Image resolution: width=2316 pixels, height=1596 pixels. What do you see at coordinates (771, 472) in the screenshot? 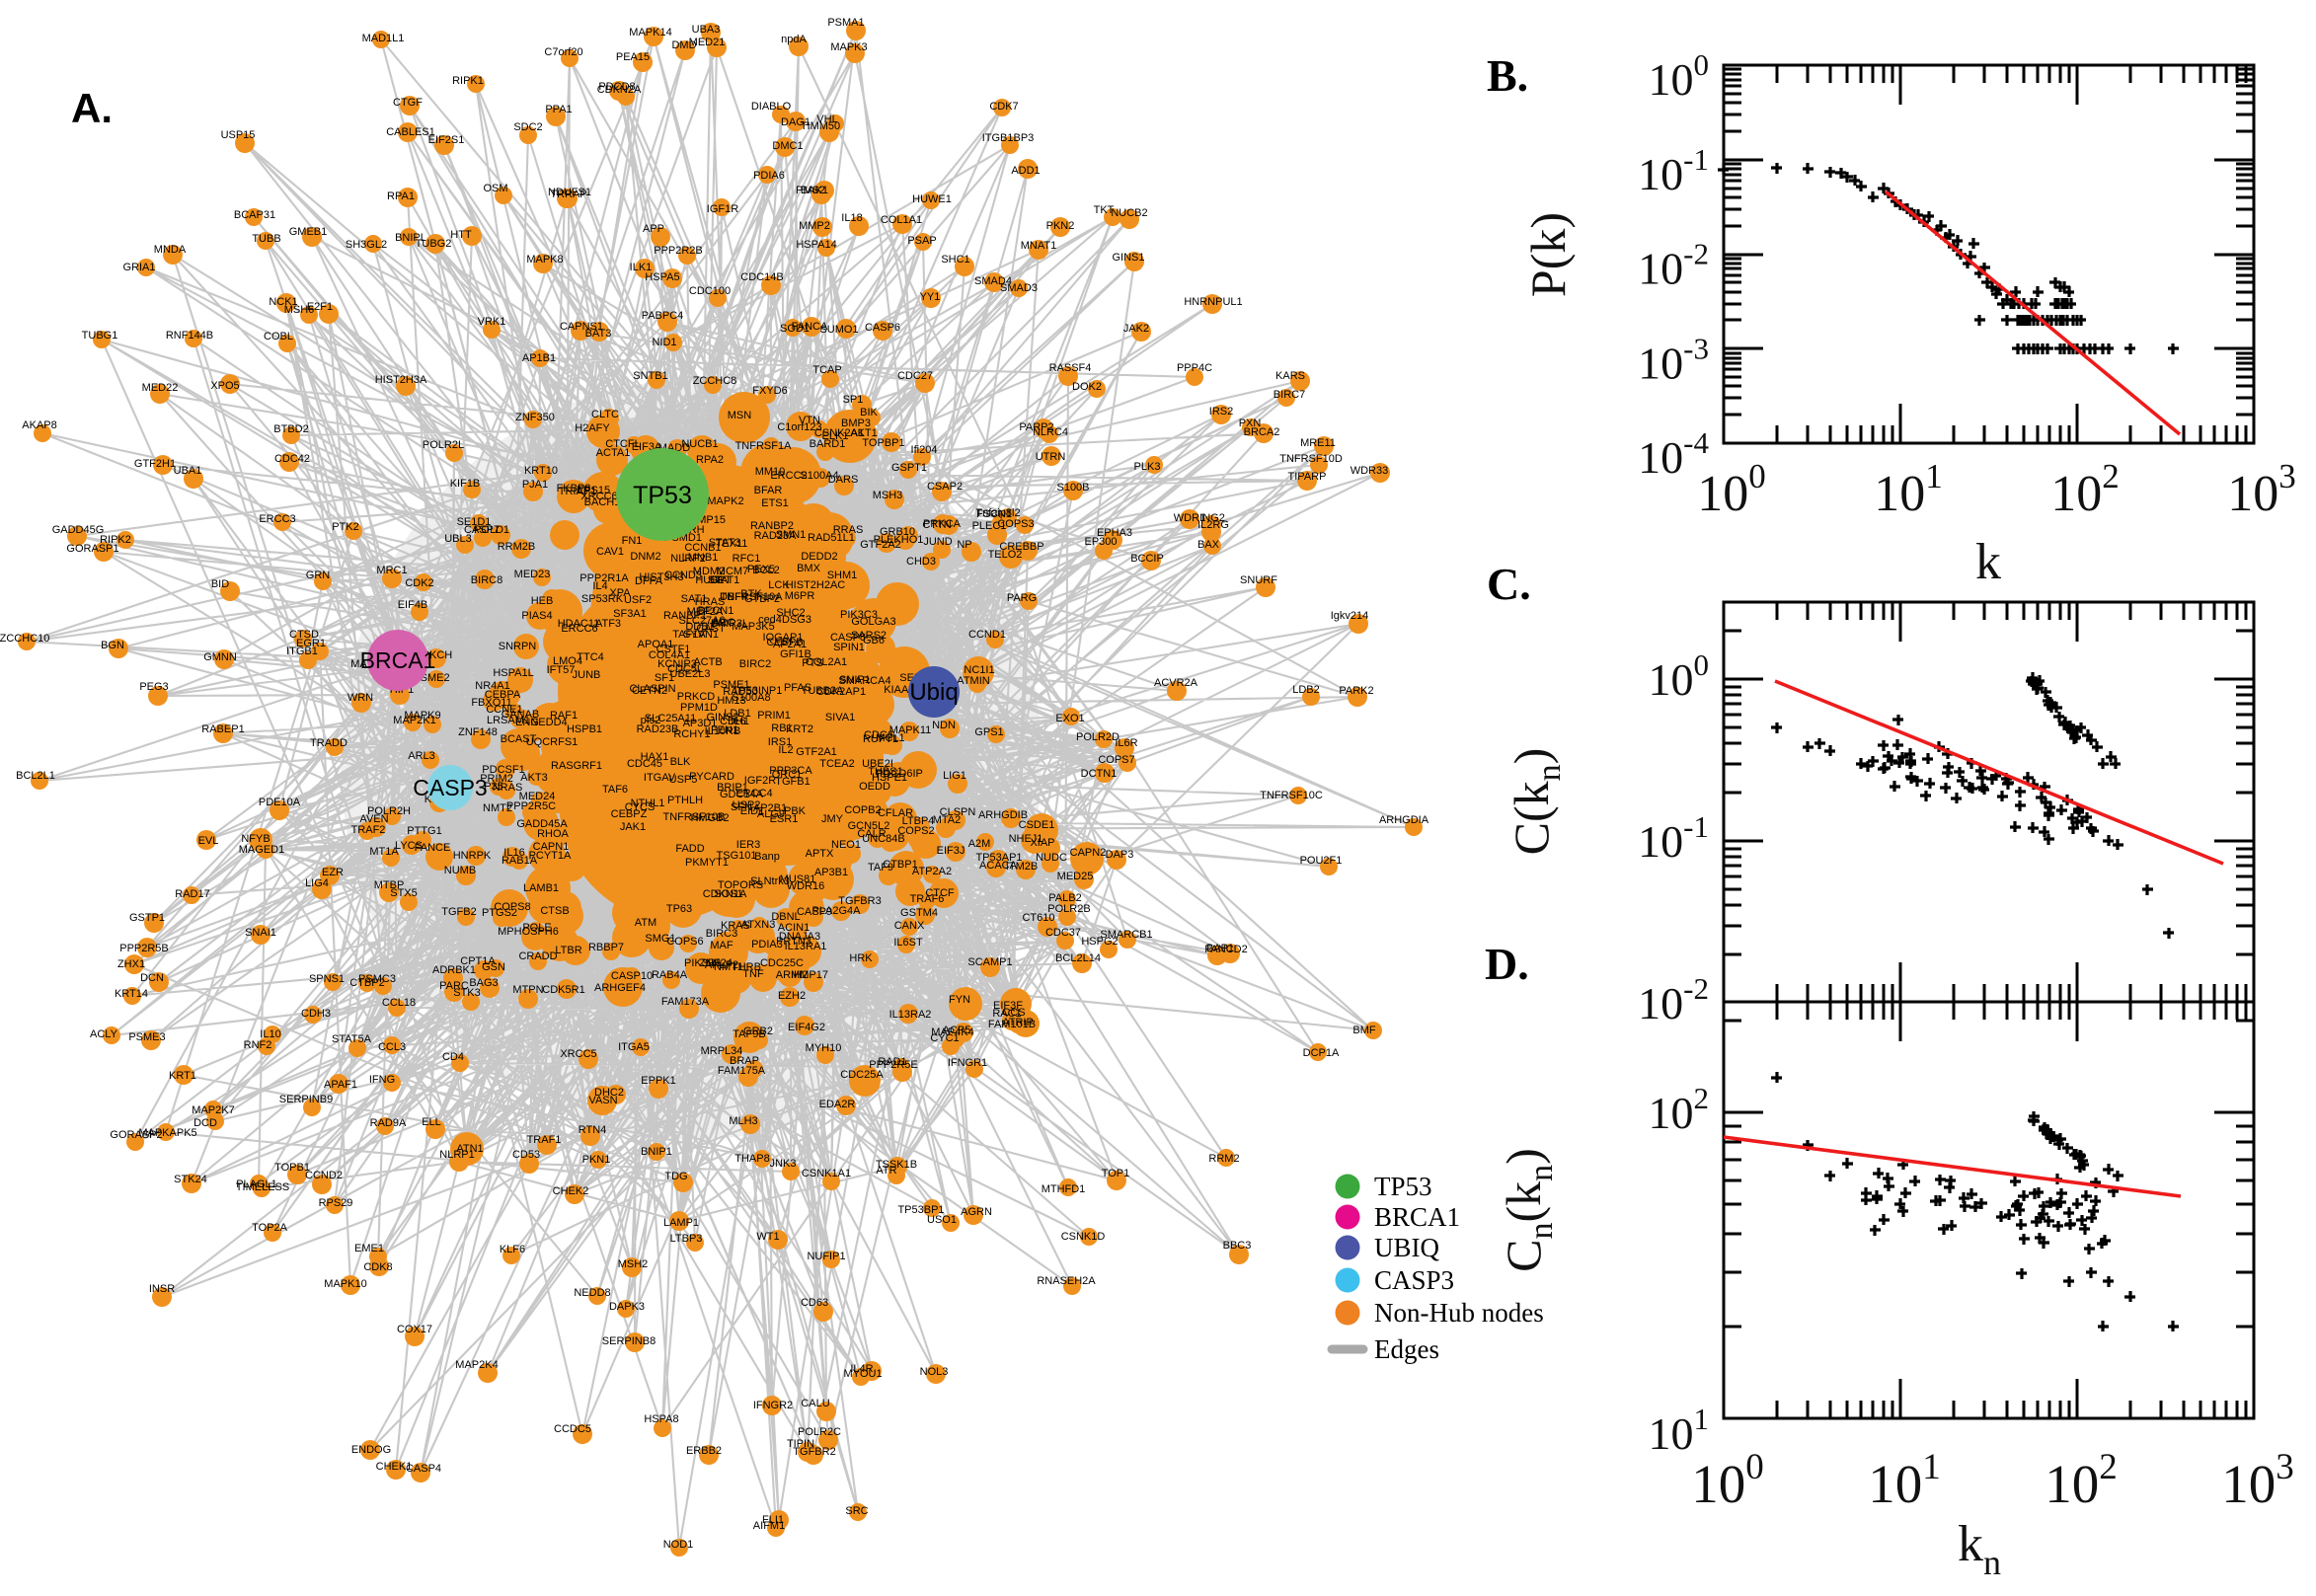
I see `svg-text: MM10` at bounding box center [771, 472].